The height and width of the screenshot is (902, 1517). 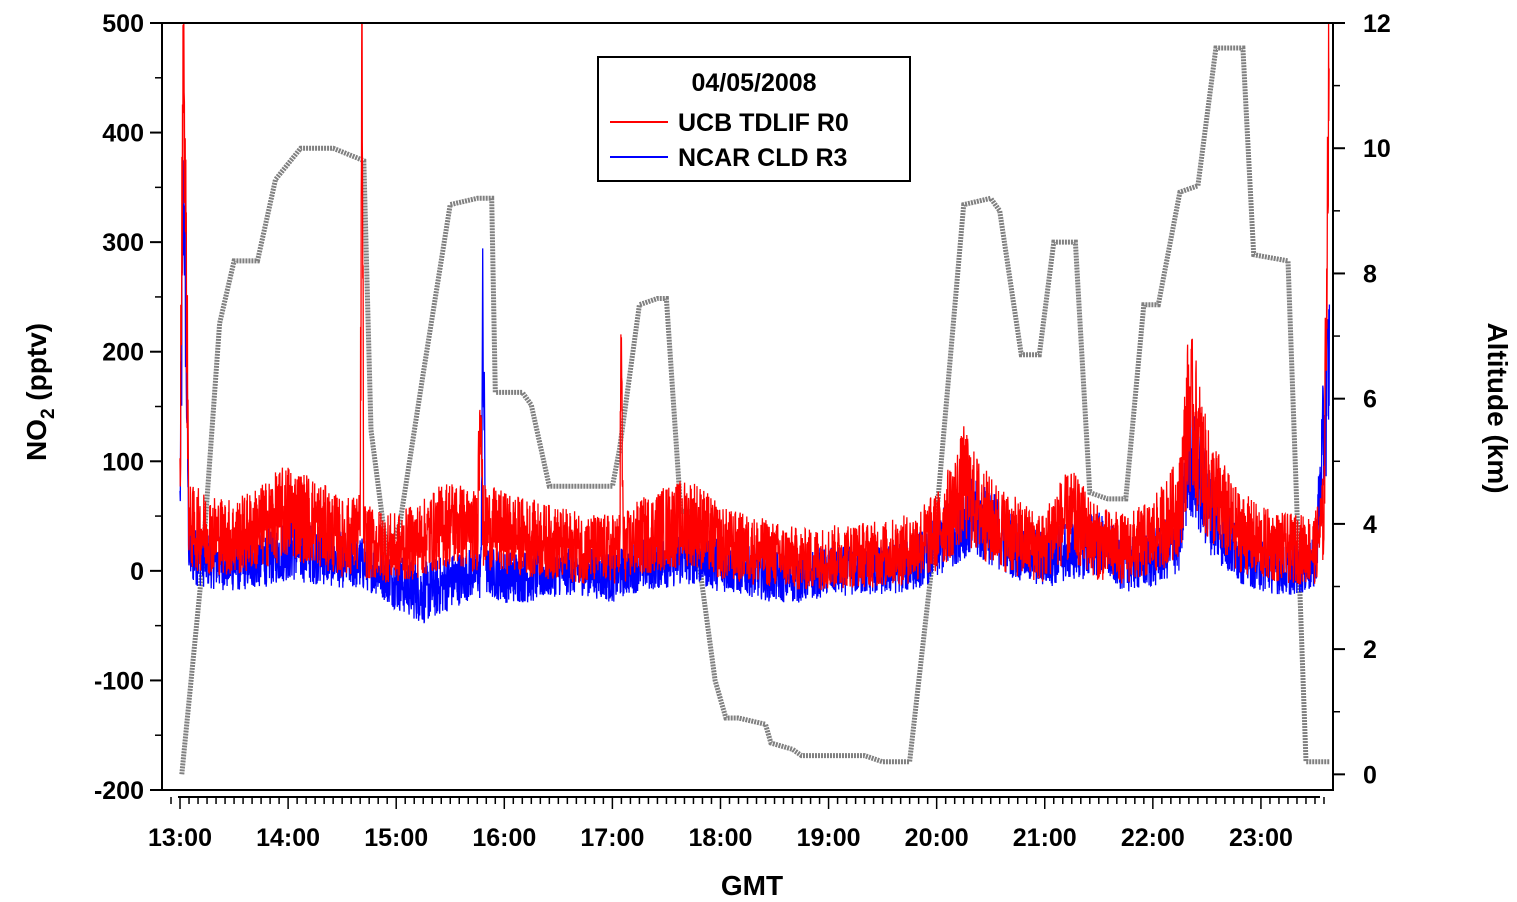 What do you see at coordinates (1370, 525) in the screenshot?
I see `y2-tick-label: 4` at bounding box center [1370, 525].